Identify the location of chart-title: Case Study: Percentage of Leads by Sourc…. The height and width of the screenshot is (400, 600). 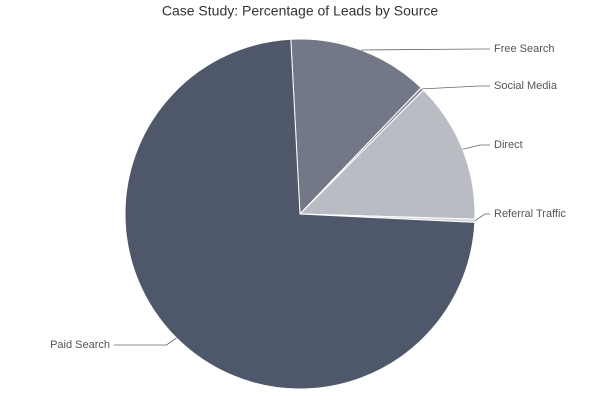
(300, 11).